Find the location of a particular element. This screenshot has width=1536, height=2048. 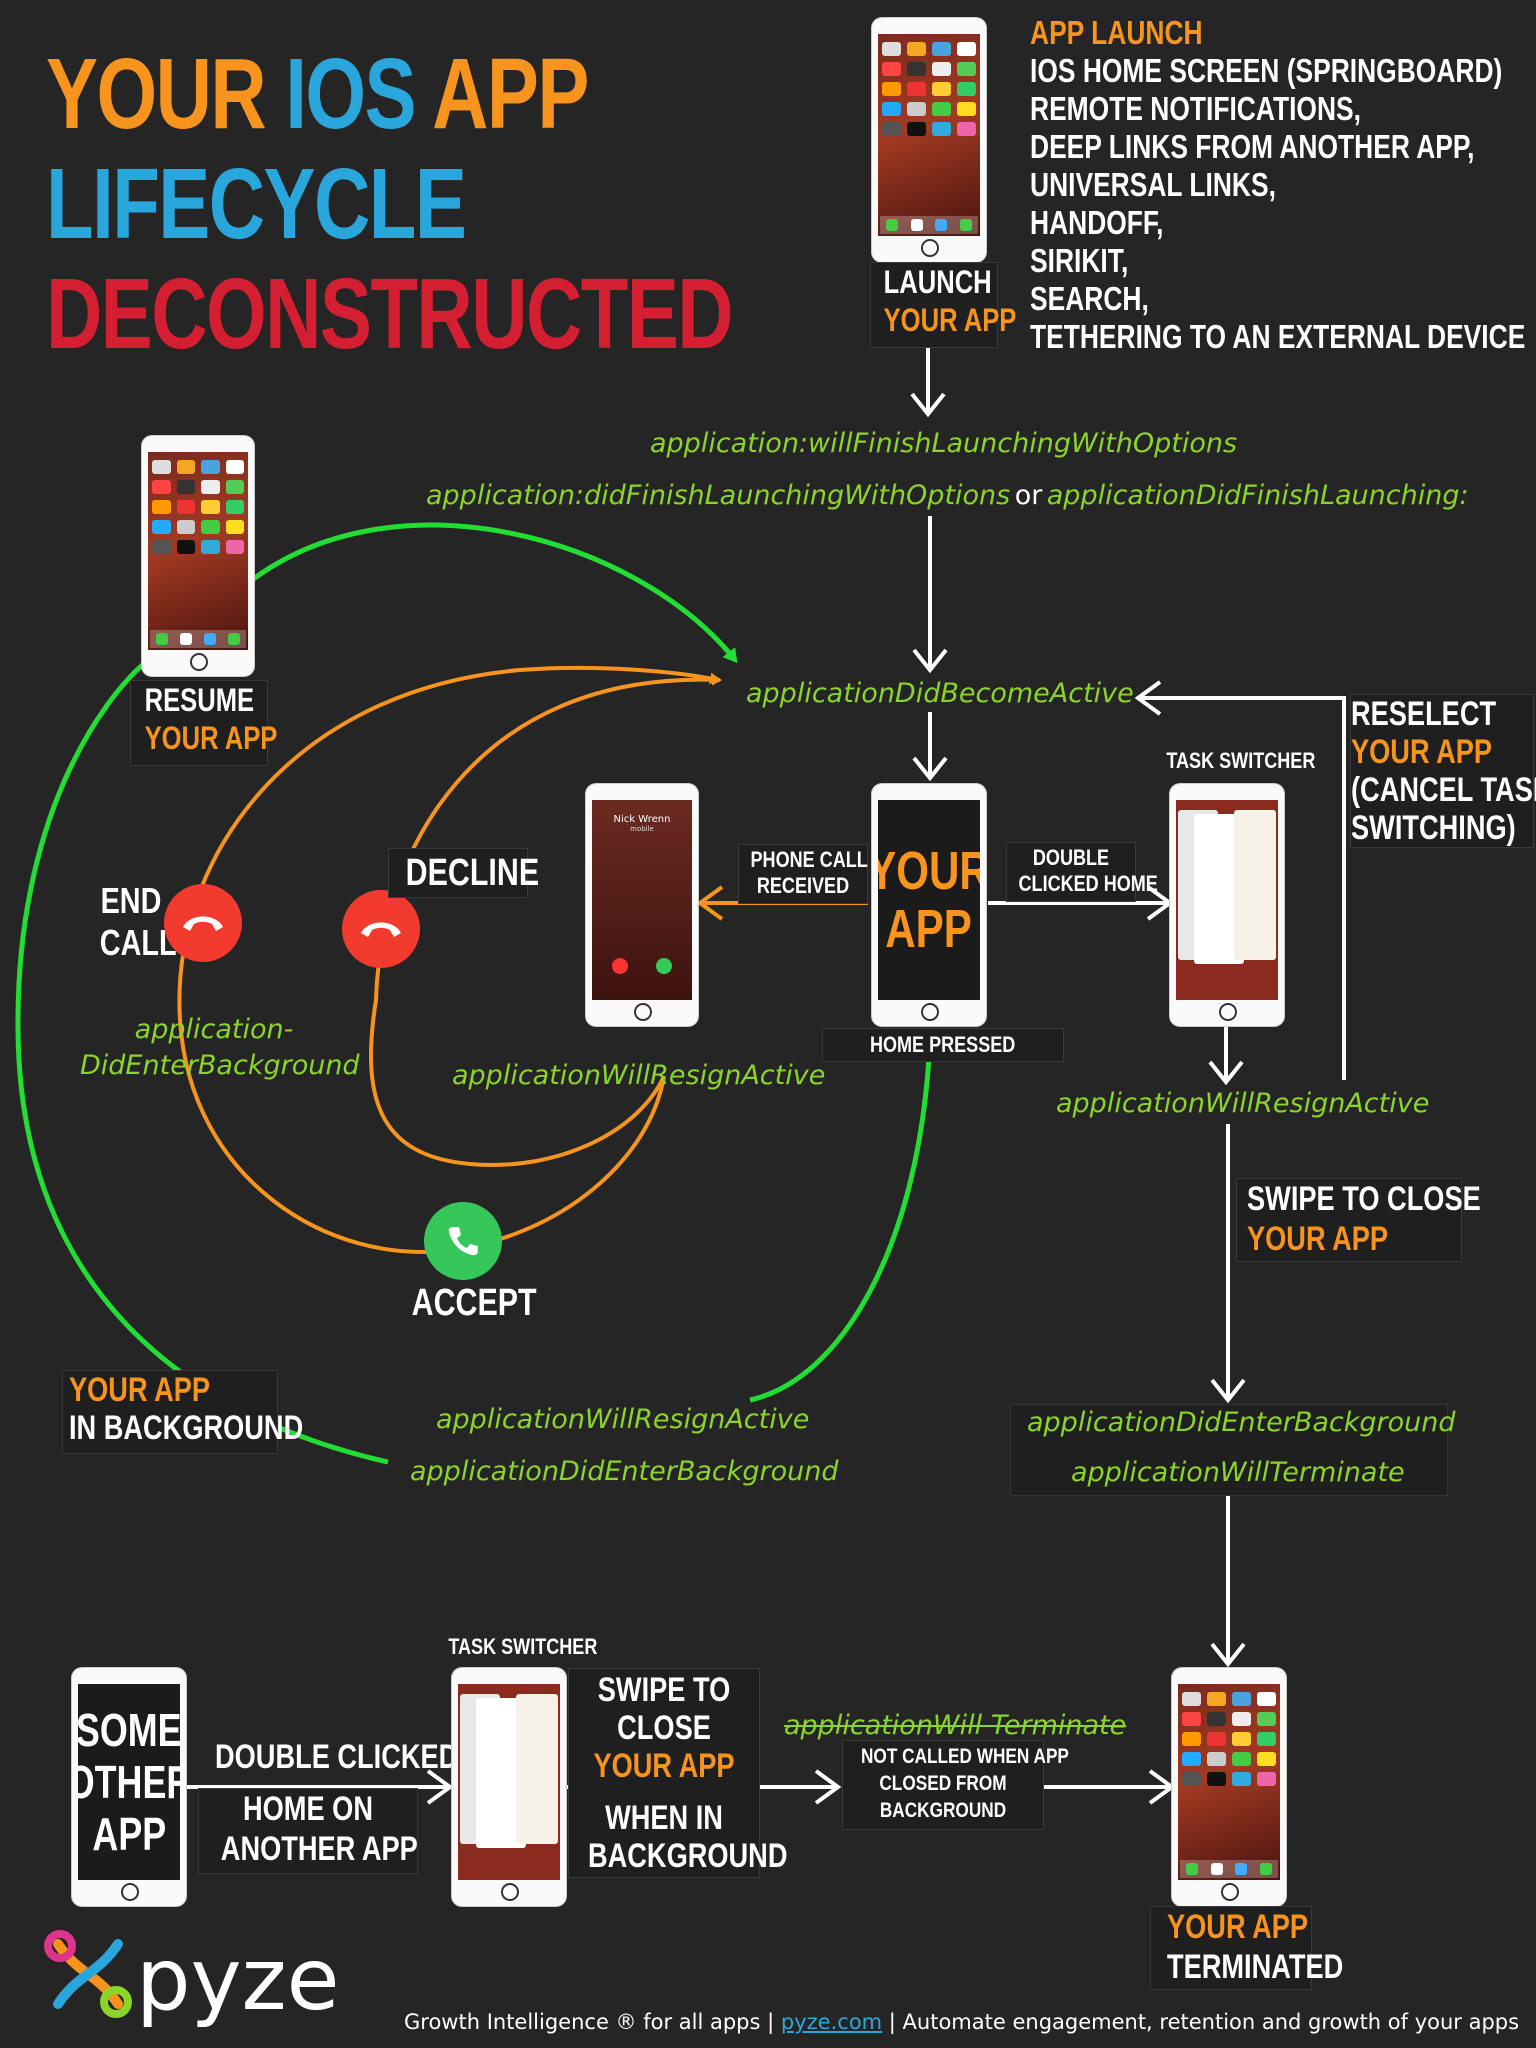

terminated-phone is located at coordinates (1229, 1787).